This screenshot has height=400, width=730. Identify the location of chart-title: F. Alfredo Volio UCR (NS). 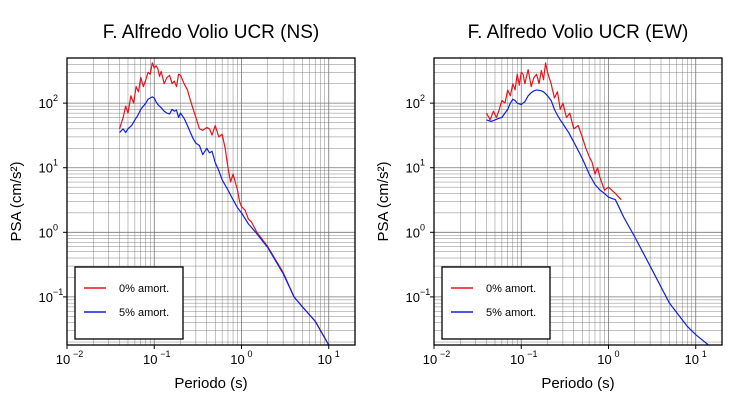
(211, 32).